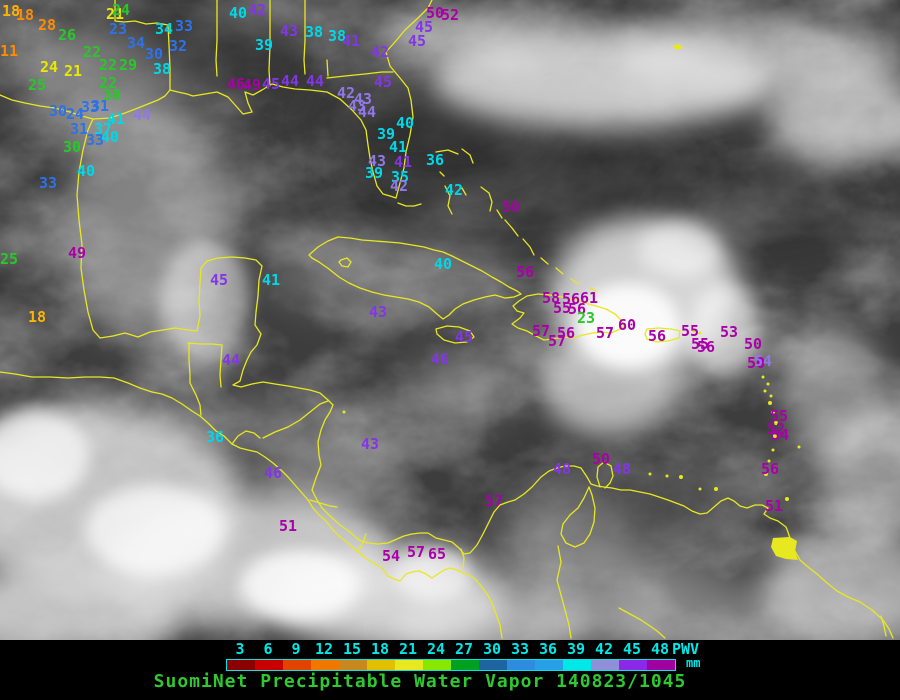  Describe the element at coordinates (415, 278) in the screenshot. I see `coastline-cuba` at that location.